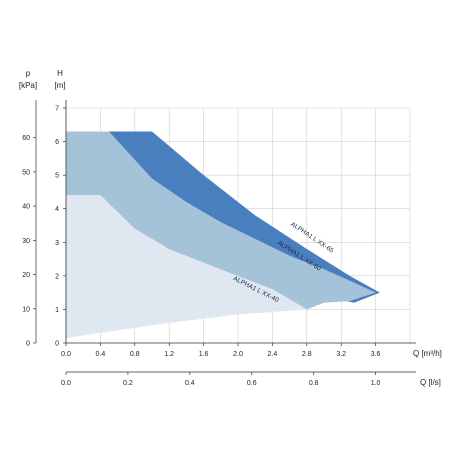 This screenshot has width=458, height=458. I want to click on x-tick-label: 3.2, so click(341, 354).